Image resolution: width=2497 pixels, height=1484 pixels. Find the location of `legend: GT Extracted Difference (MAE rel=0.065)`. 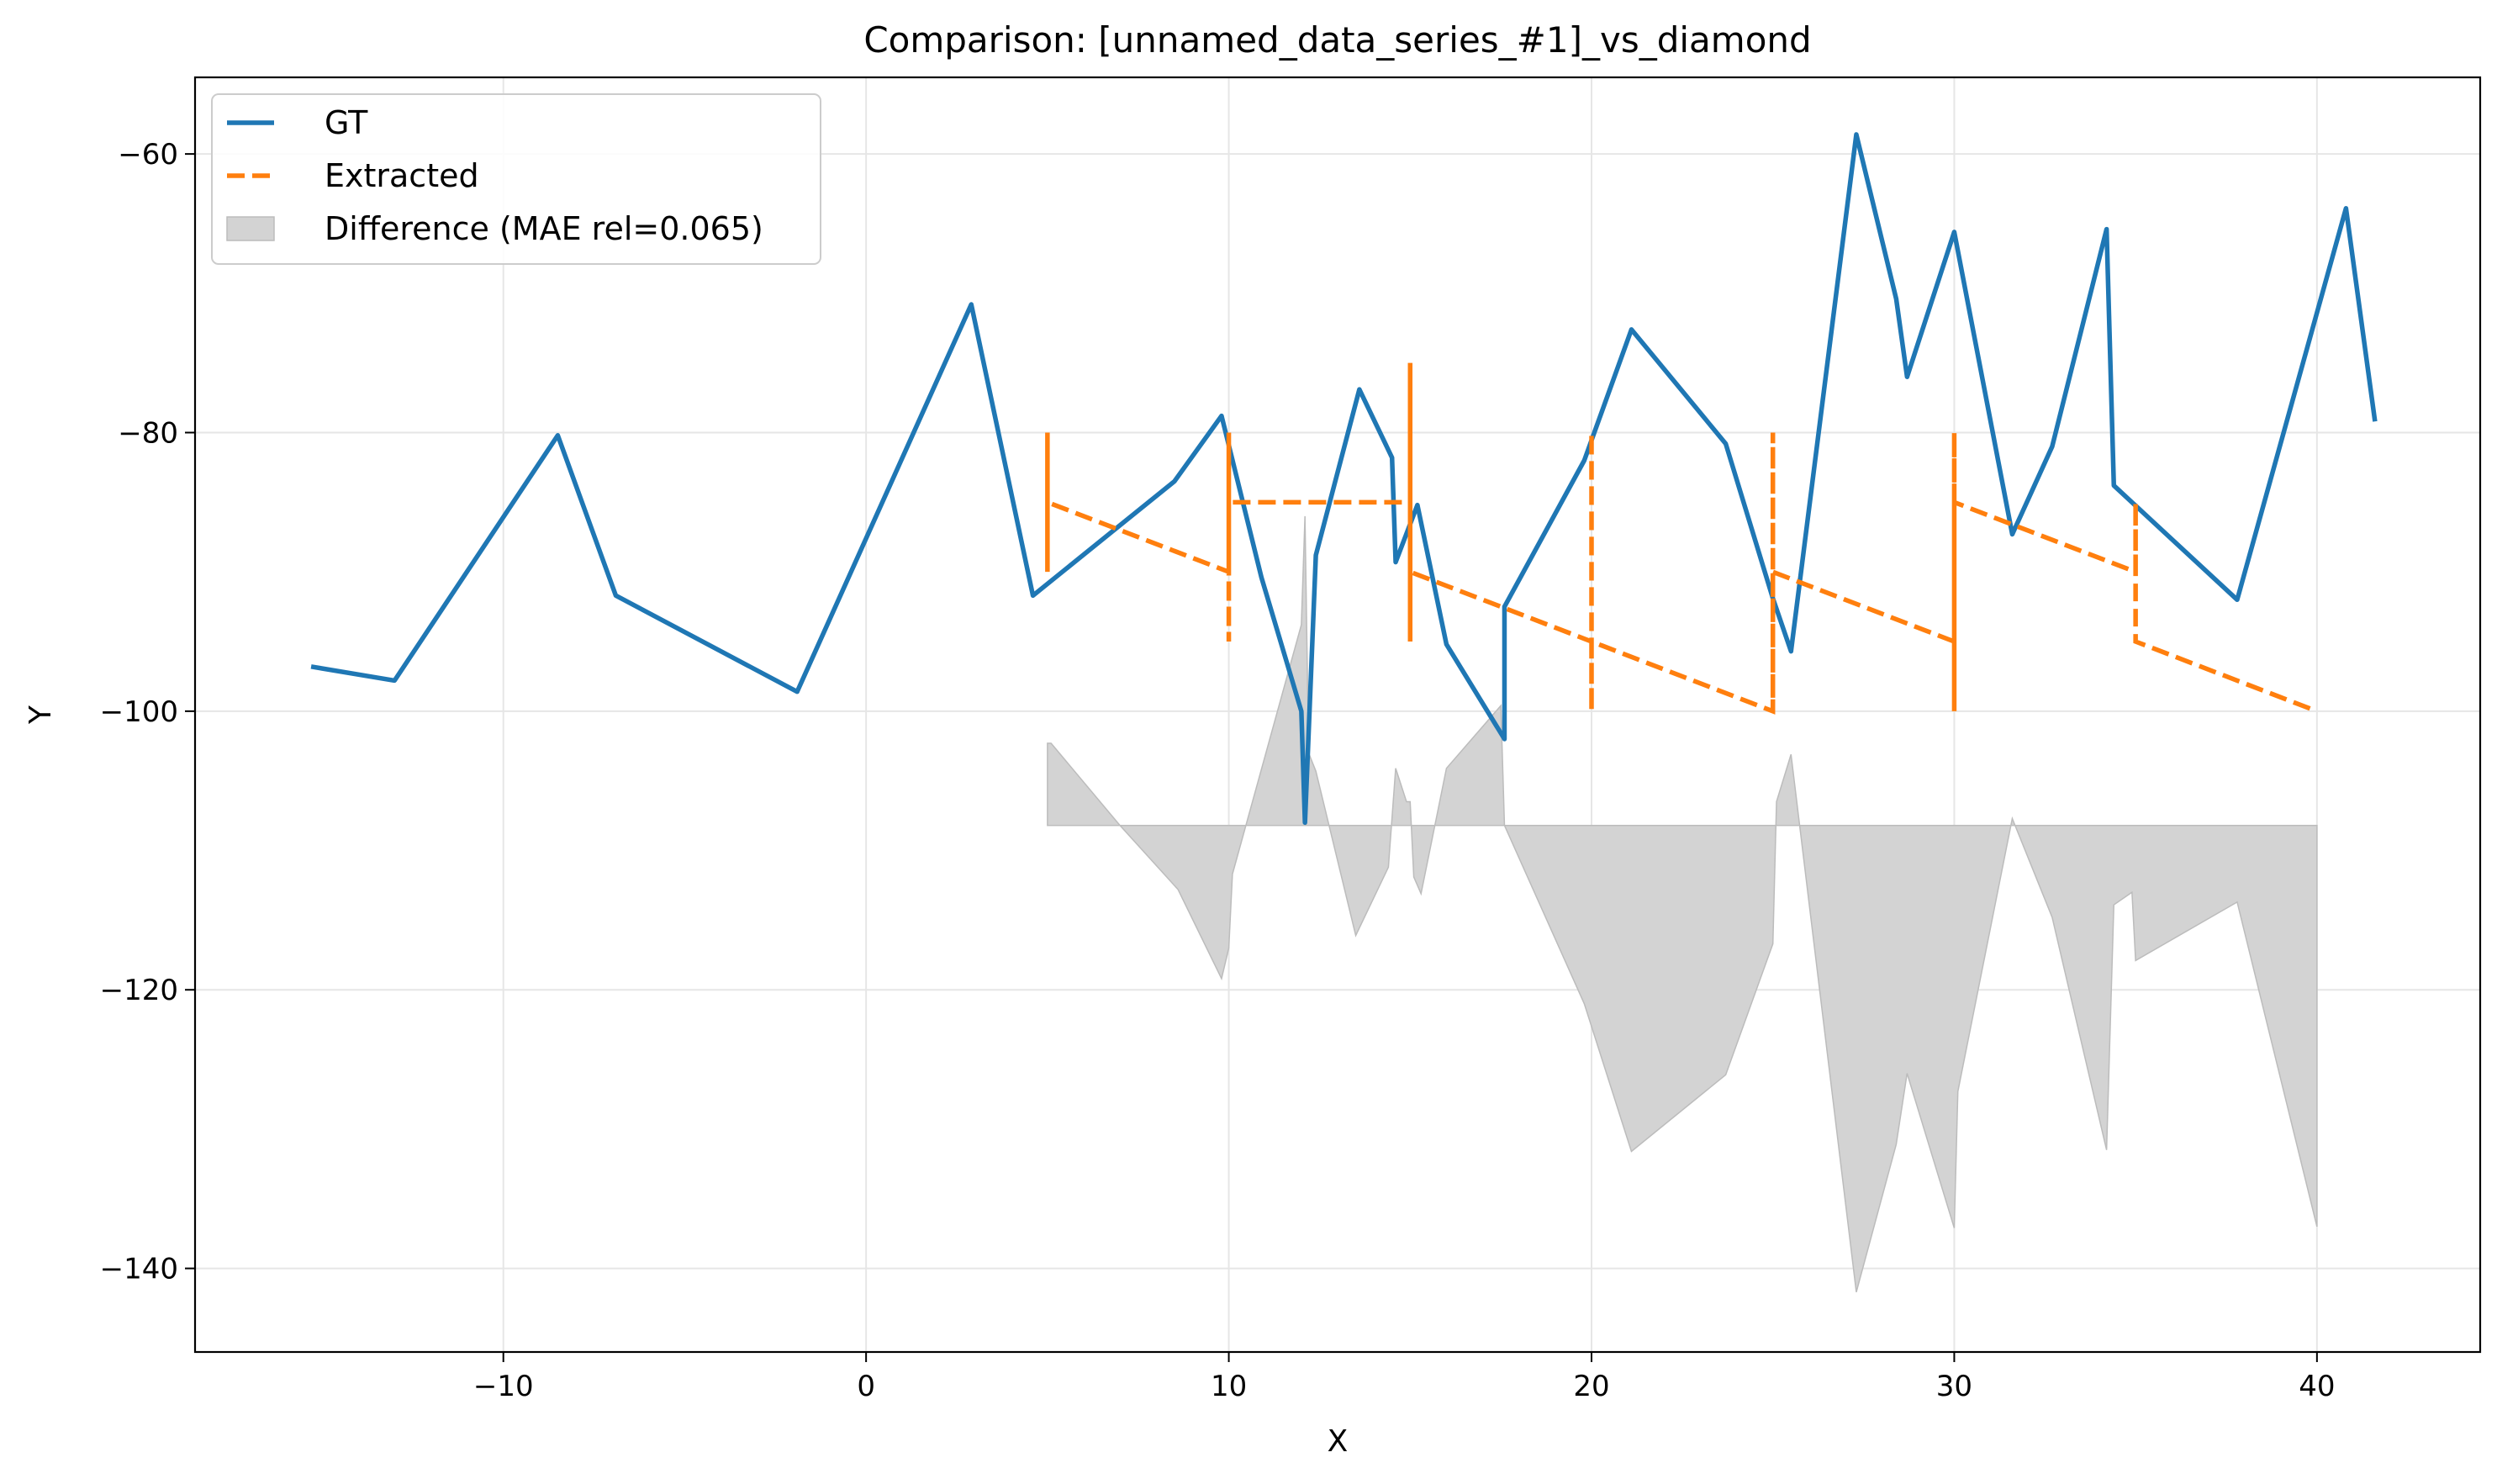

legend: GT Extracted Difference (MAE rel=0.065) is located at coordinates (516, 179).